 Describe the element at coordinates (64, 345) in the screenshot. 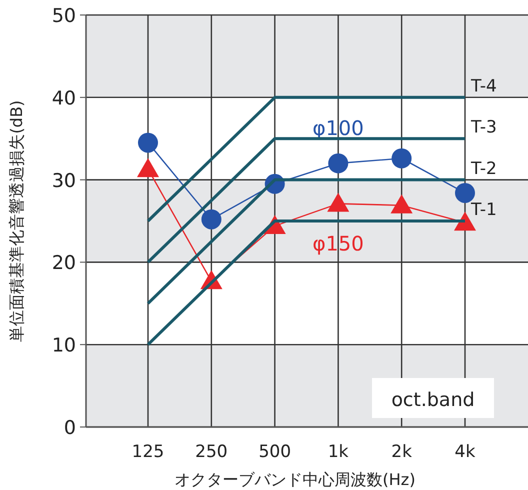

I see `y-tick-label: 10` at that location.